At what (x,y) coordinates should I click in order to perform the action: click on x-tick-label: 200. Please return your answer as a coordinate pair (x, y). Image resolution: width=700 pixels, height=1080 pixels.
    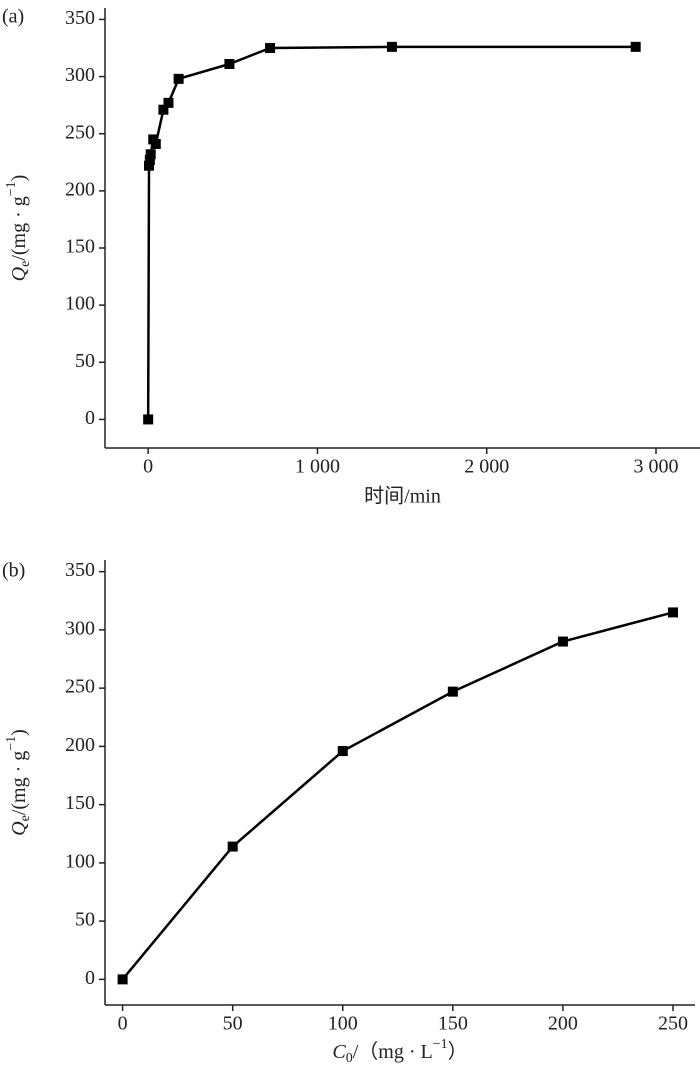
    Looking at the image, I should click on (563, 1024).